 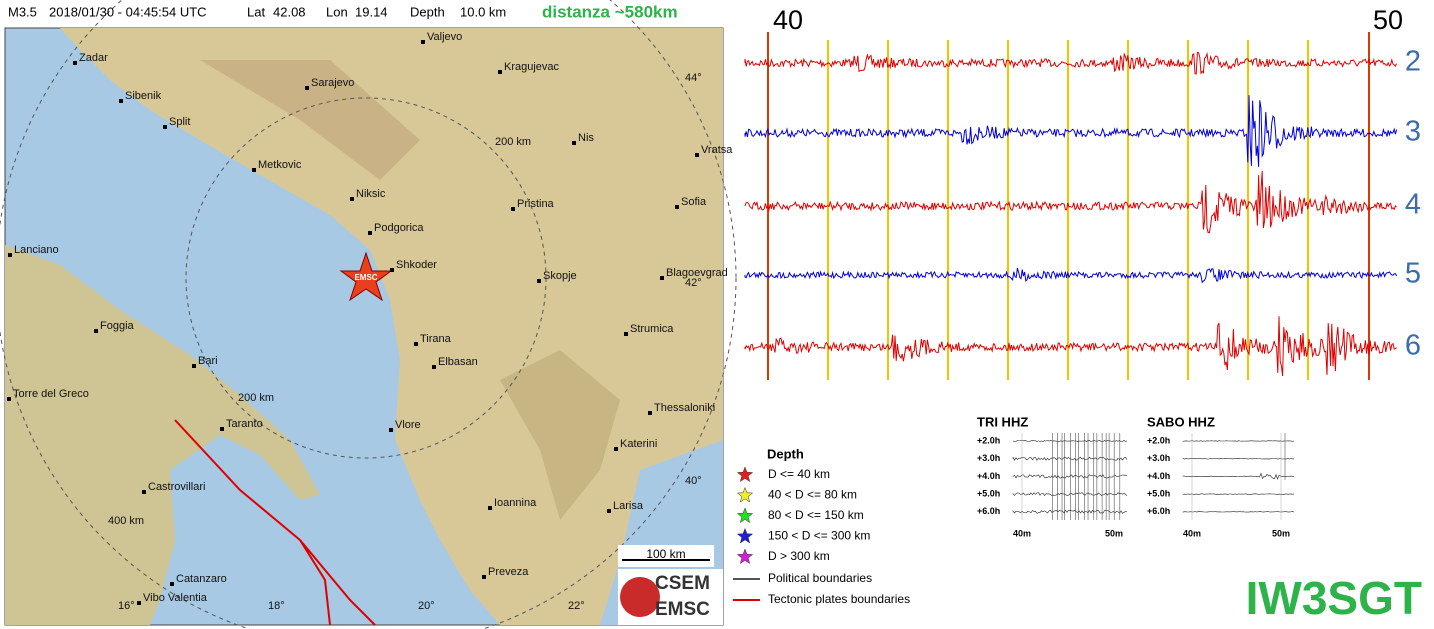 I want to click on distance: distanza ~580km, so click(x=610, y=11).